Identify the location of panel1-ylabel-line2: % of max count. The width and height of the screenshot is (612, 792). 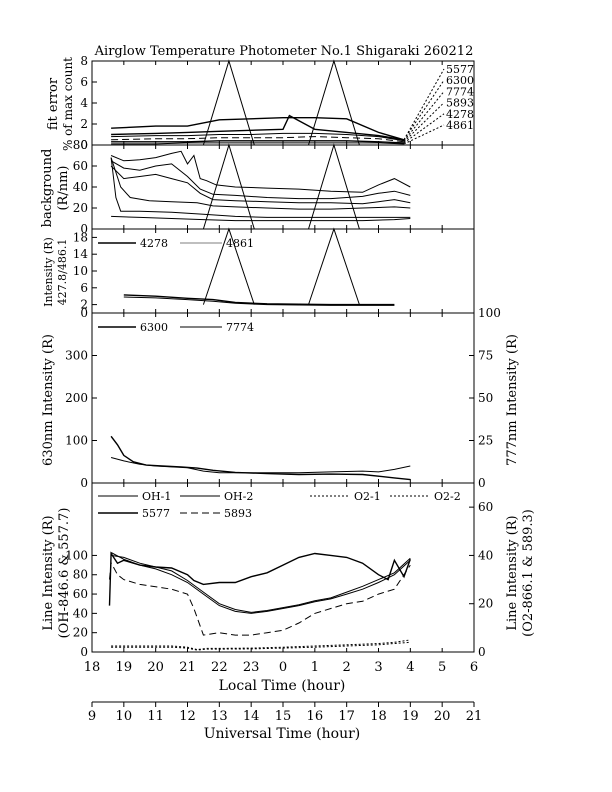
(68, 104).